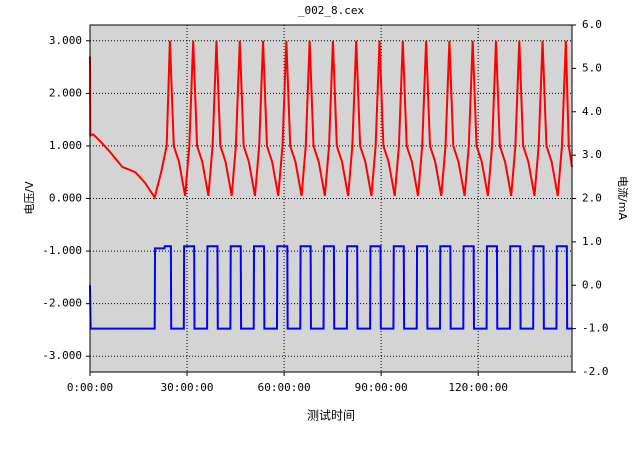  I want to click on y-tick-label: -2.000, so click(62, 303).